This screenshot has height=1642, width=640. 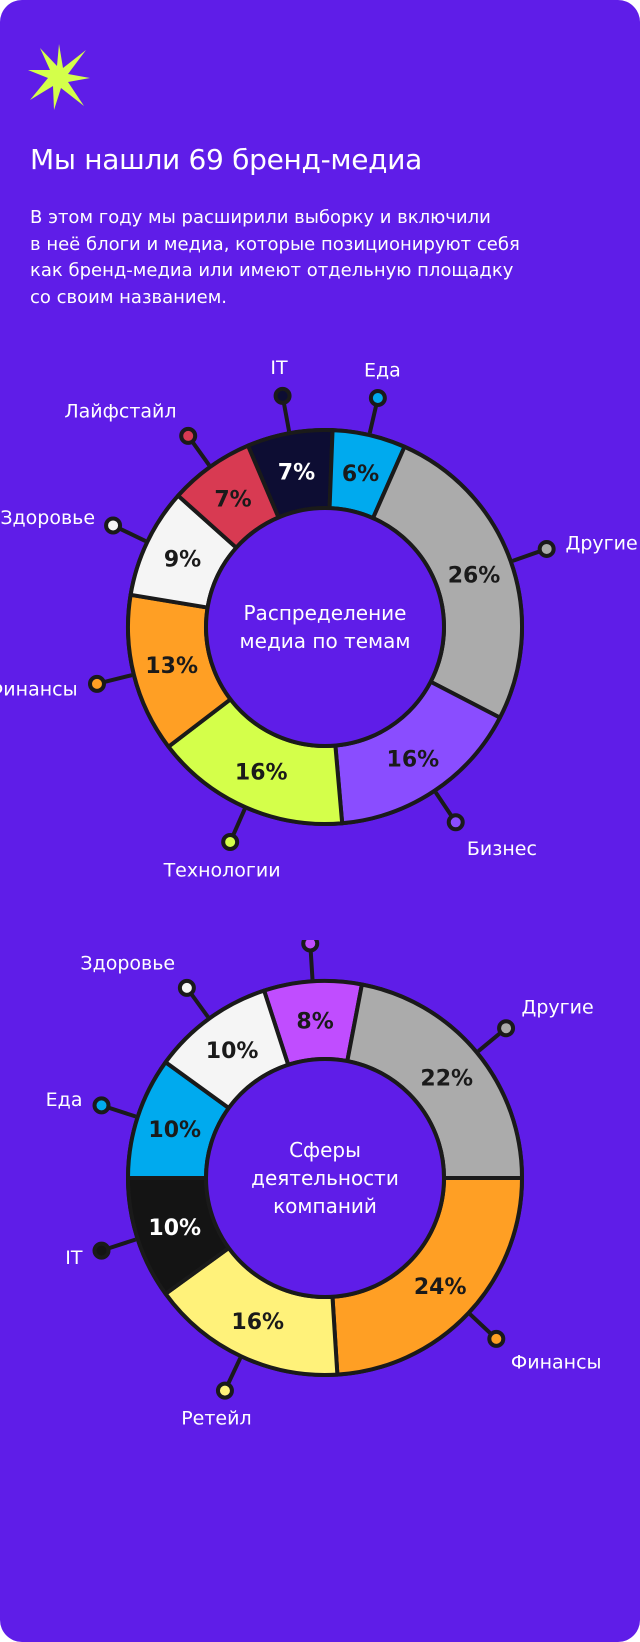 What do you see at coordinates (128, 297) in the screenshot?
I see `intro-line: со своим названием.` at bounding box center [128, 297].